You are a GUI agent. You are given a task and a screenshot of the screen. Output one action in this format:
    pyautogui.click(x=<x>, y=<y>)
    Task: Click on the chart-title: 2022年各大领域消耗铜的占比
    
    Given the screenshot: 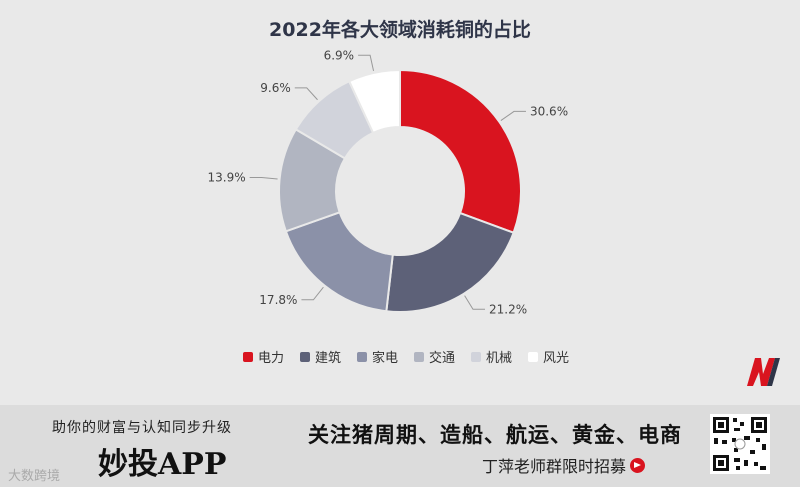 What is the action you would take?
    pyautogui.click(x=400, y=29)
    